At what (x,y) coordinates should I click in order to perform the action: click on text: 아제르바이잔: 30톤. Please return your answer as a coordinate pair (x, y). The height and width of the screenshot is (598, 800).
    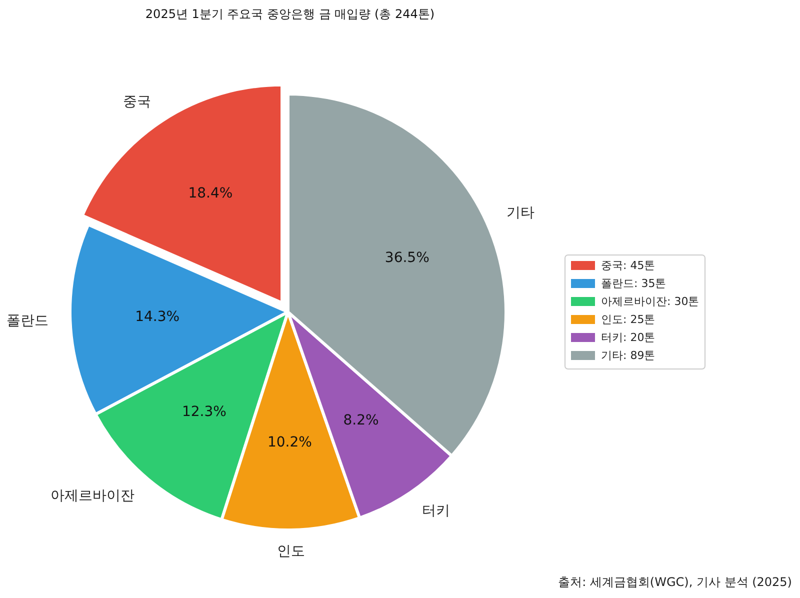
    Looking at the image, I should click on (650, 301).